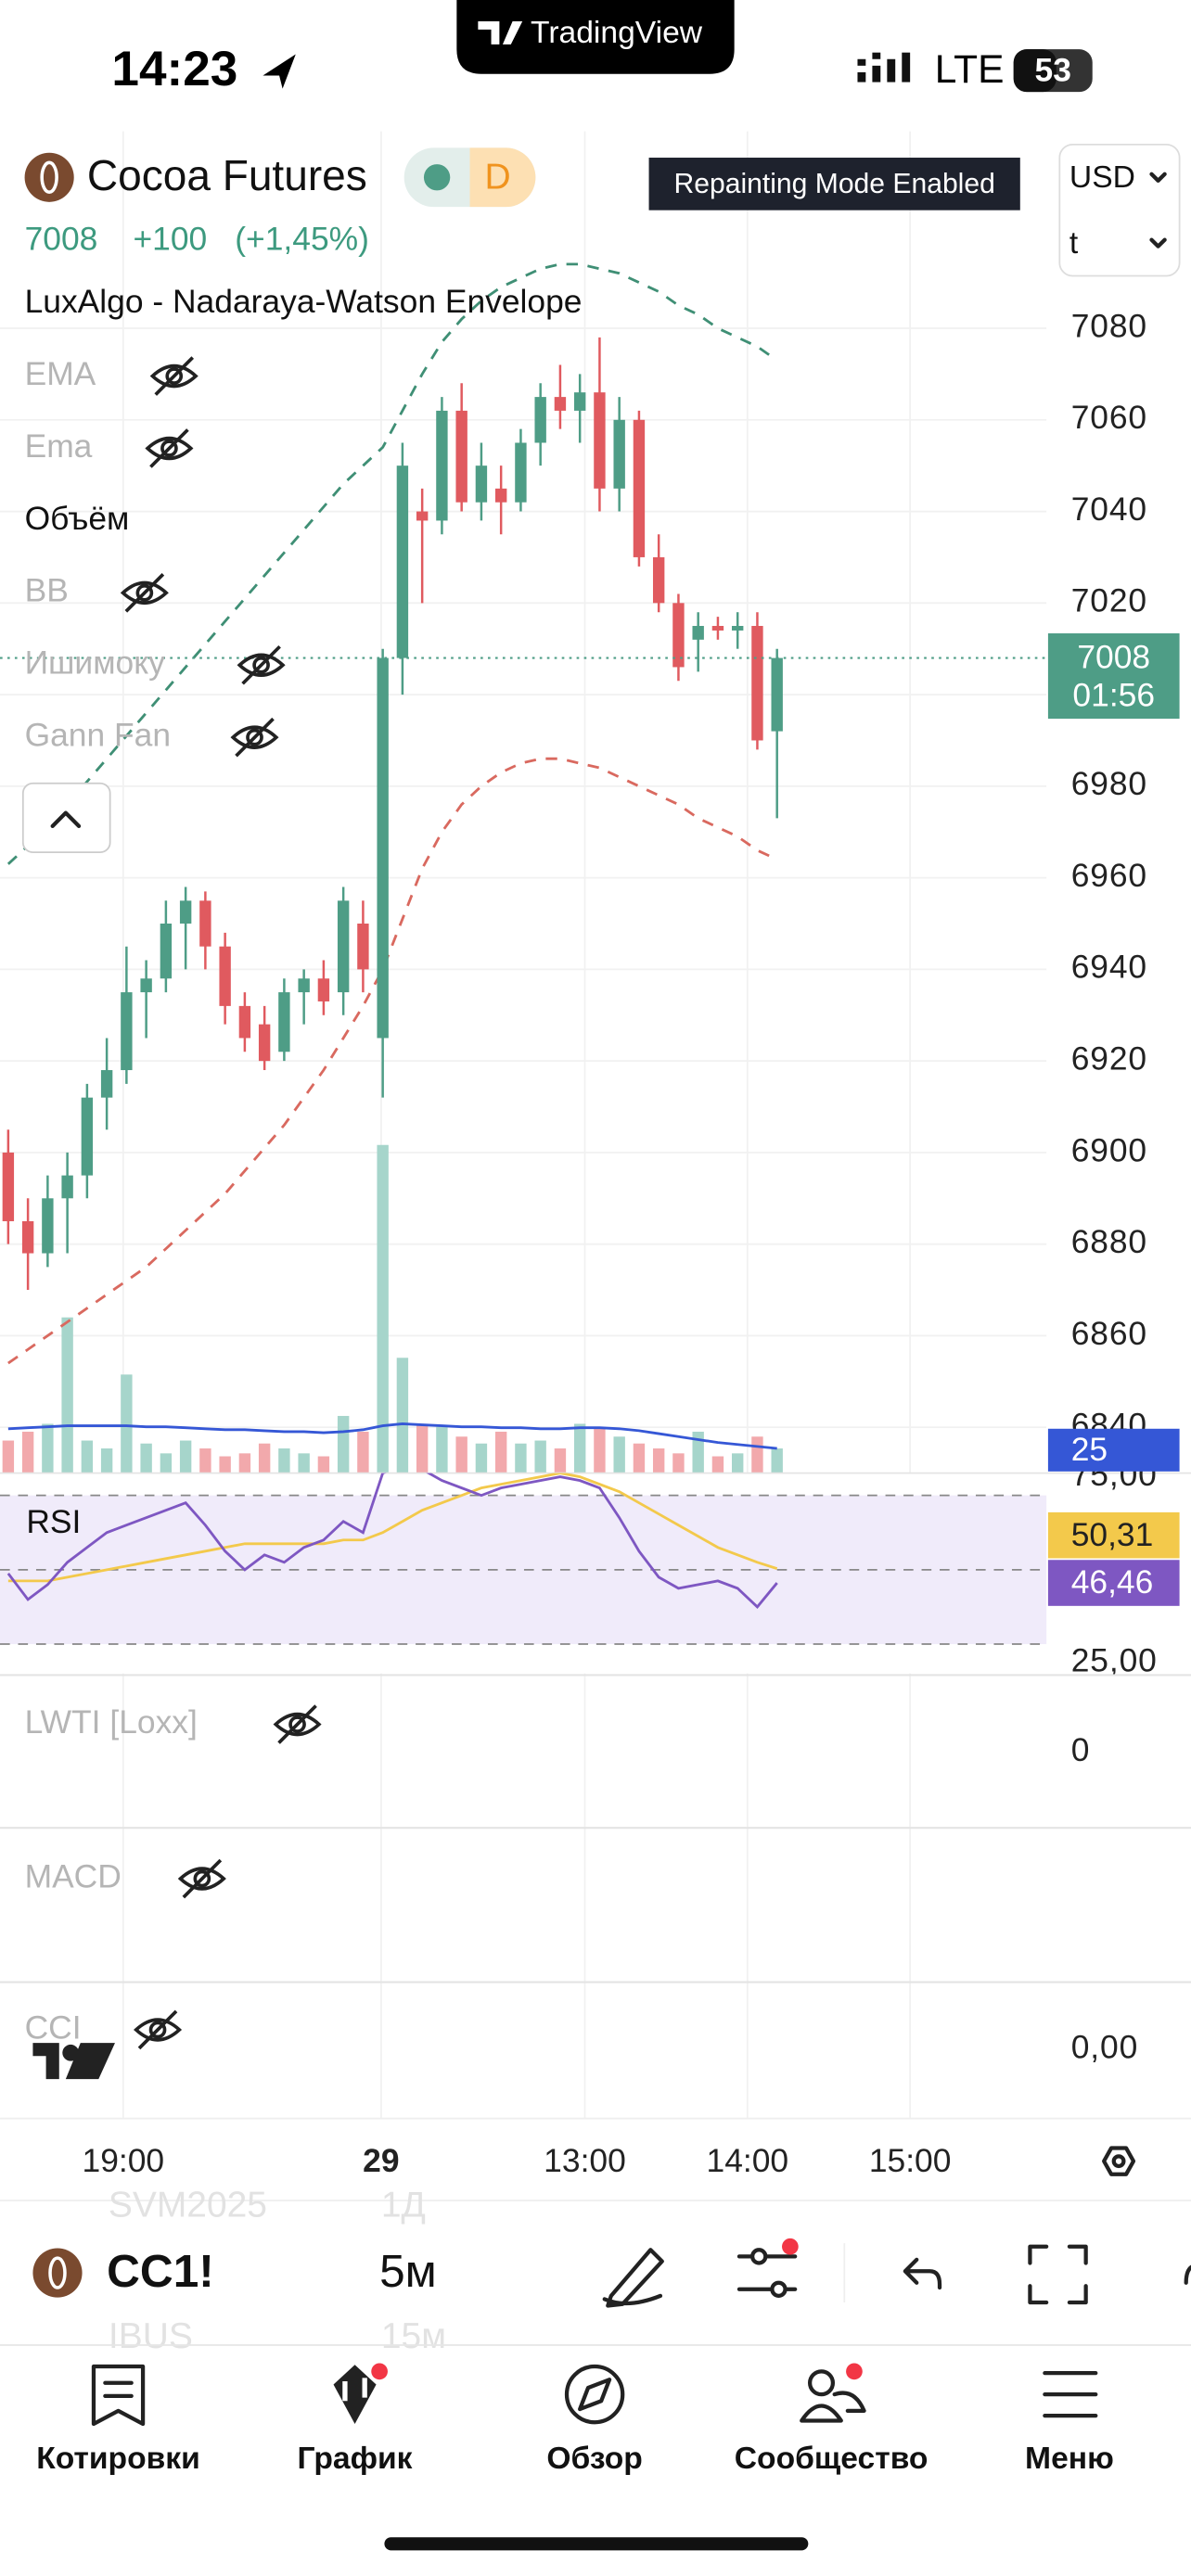 The width and height of the screenshot is (1191, 2576). What do you see at coordinates (124, 2160) in the screenshot?
I see `x-tick-label: 19:00` at bounding box center [124, 2160].